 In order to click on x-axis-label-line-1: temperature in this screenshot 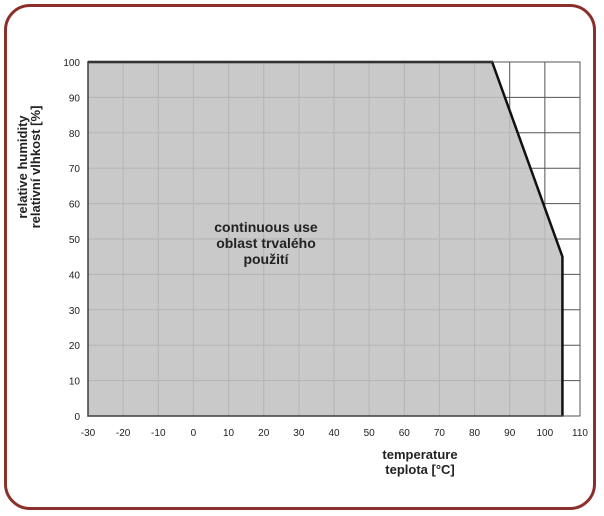, I will do `click(419, 454)`.